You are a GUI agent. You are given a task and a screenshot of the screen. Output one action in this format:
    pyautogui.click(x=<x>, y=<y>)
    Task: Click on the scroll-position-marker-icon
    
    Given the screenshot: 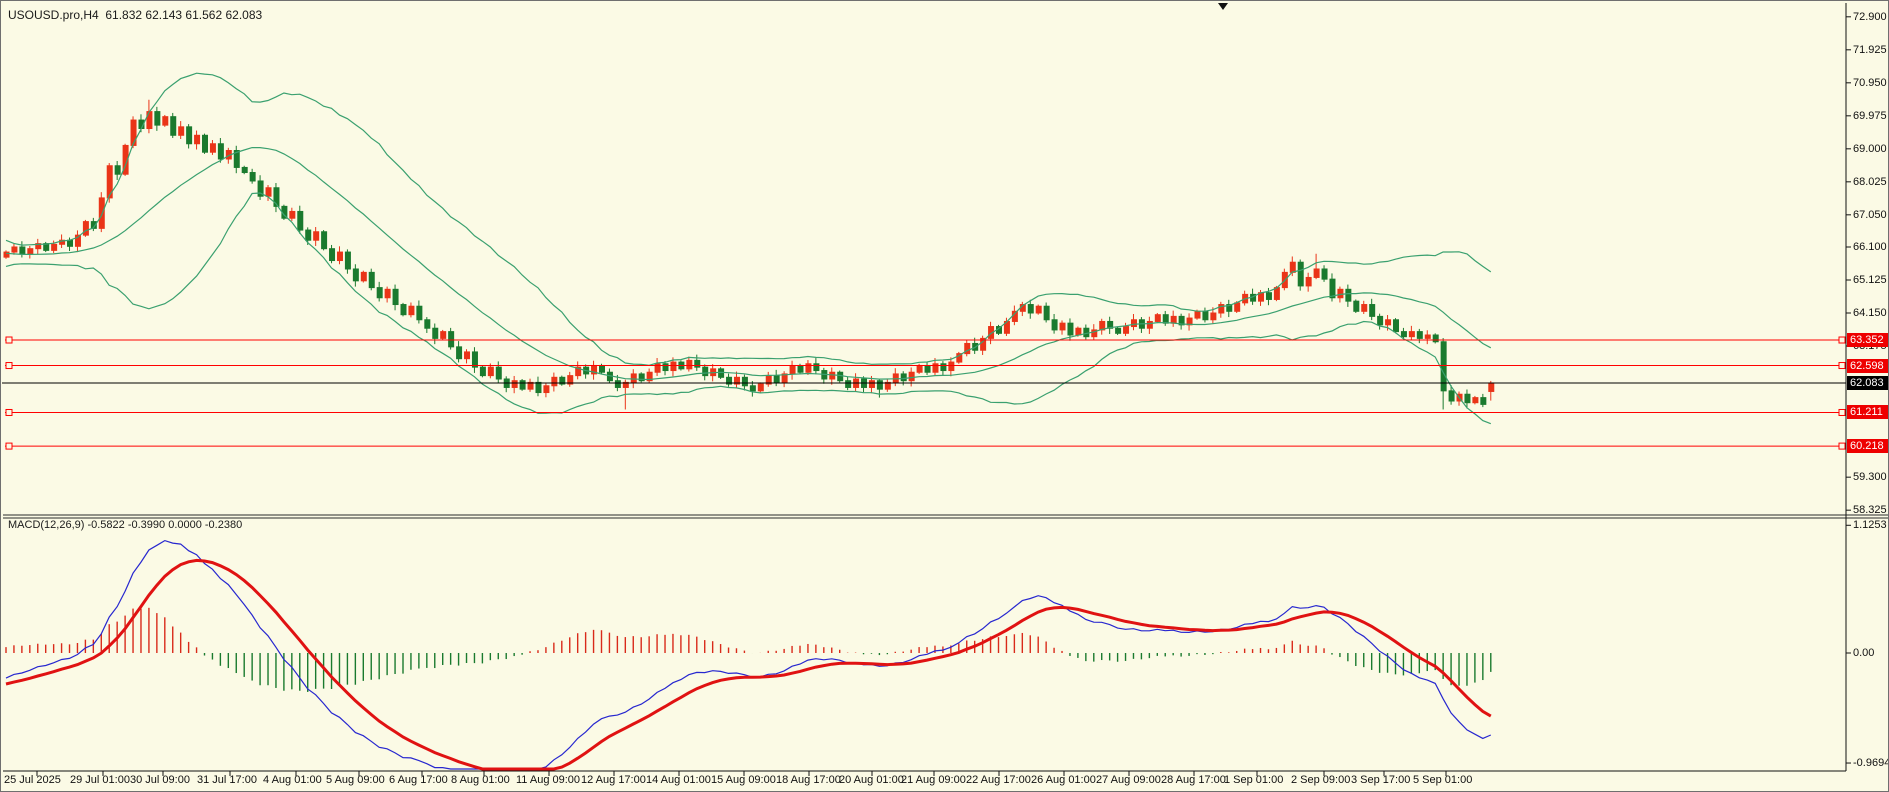 What is the action you would take?
    pyautogui.click(x=1223, y=6)
    